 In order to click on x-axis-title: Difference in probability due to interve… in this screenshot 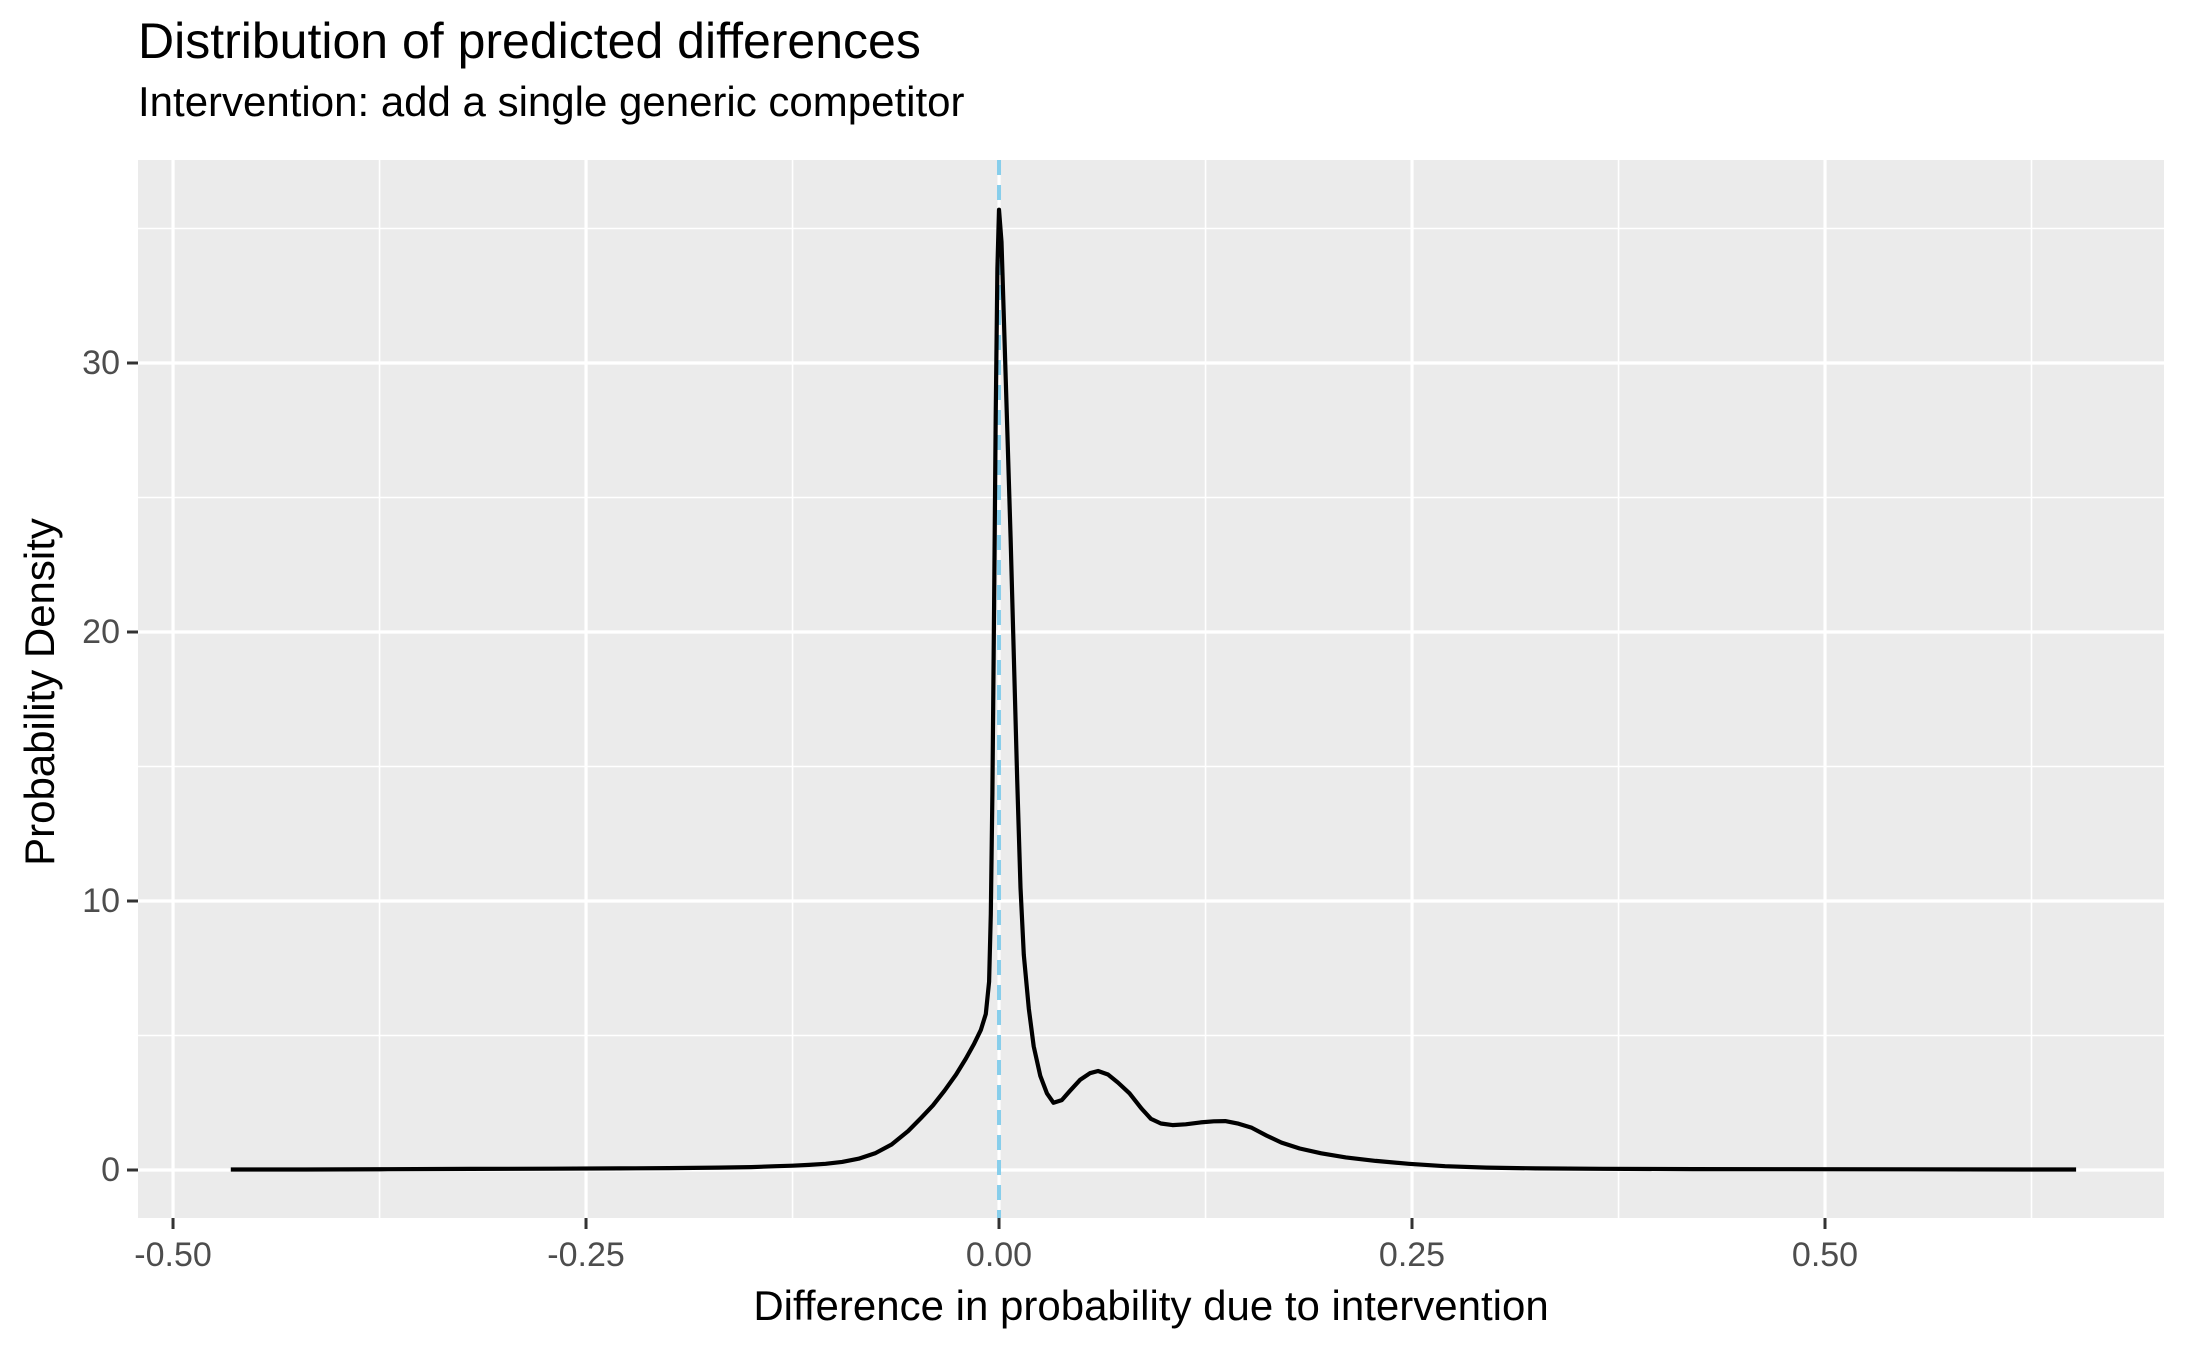, I will do `click(1151, 1305)`.